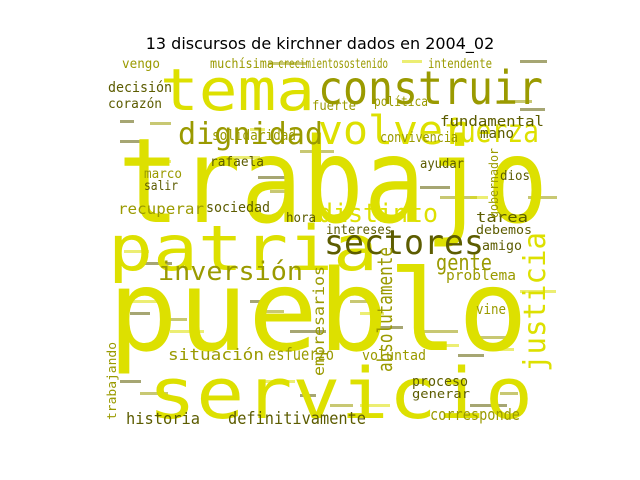  What do you see at coordinates (385, 309) in the screenshot?
I see `word-absolutamente: absolutamente` at bounding box center [385, 309].